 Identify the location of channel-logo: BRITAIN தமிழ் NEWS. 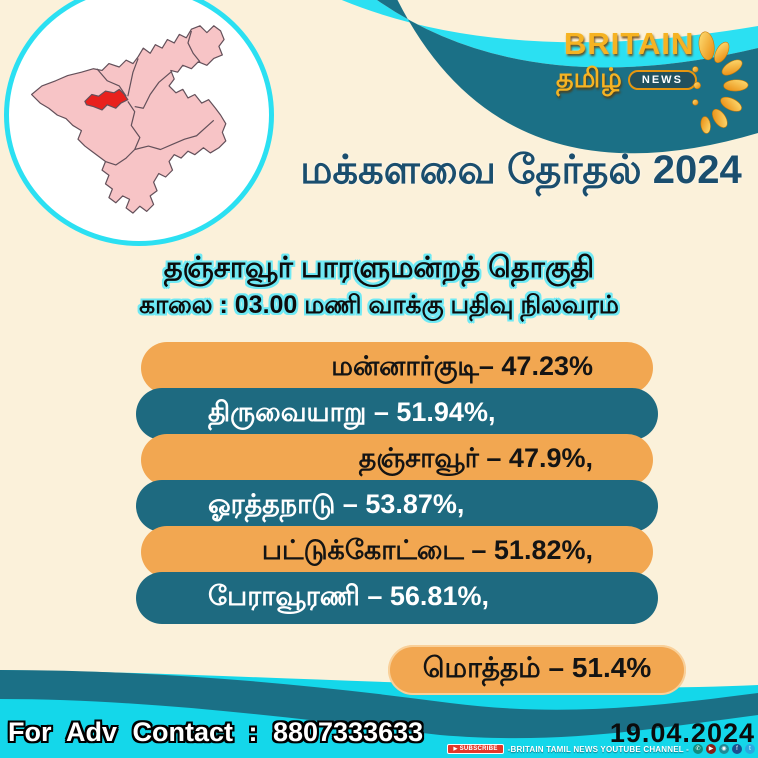
(650, 84).